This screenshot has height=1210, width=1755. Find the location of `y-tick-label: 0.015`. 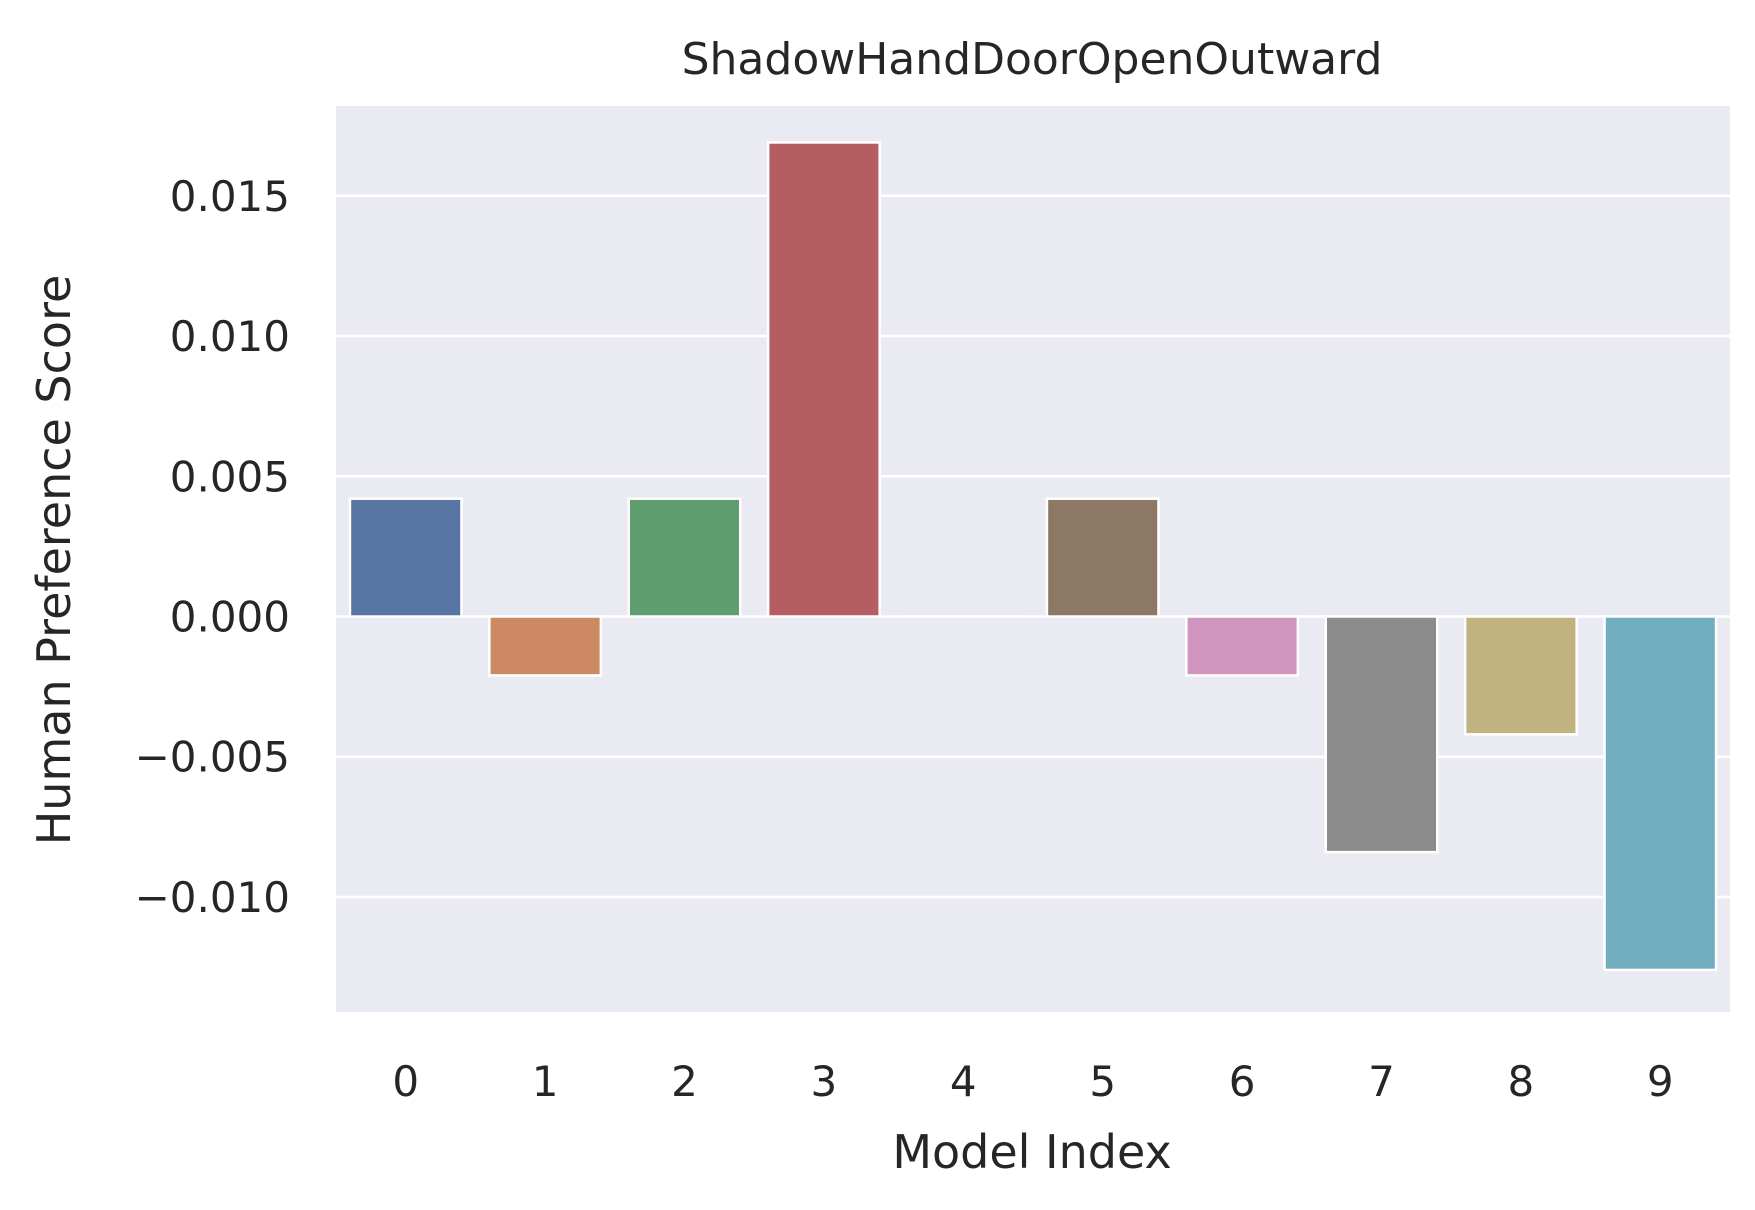

y-tick-label: 0.015 is located at coordinates (230, 196).